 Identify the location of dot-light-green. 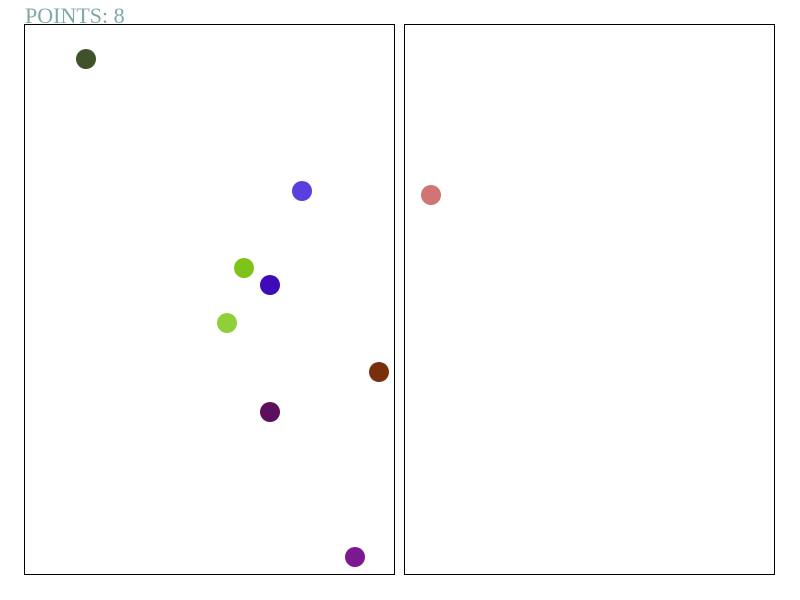
(227, 323).